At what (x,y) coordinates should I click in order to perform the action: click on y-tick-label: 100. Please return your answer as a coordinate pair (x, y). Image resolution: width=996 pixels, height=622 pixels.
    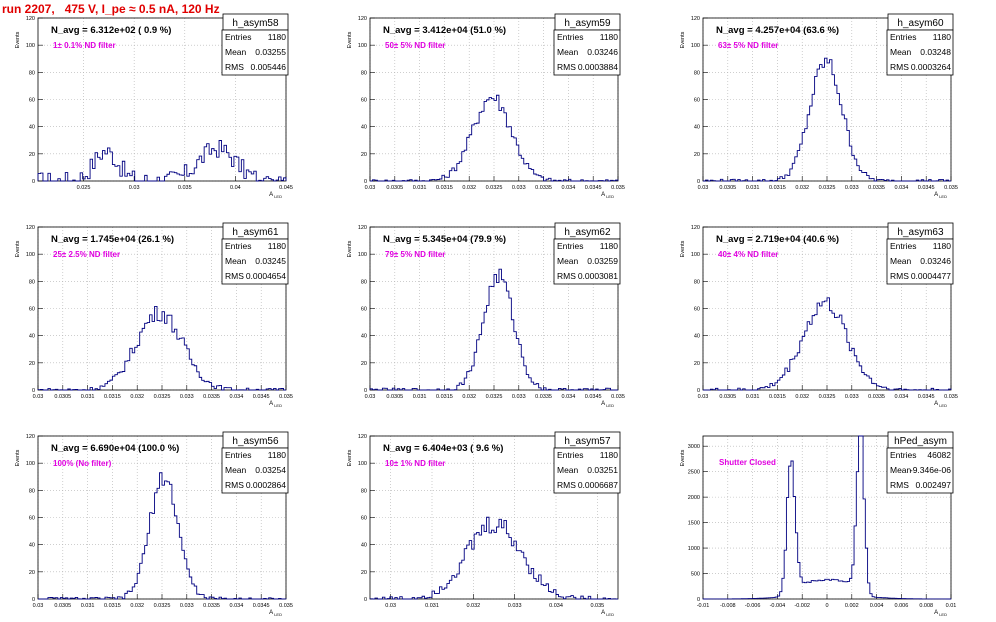
    Looking at the image, I should click on (30, 464).